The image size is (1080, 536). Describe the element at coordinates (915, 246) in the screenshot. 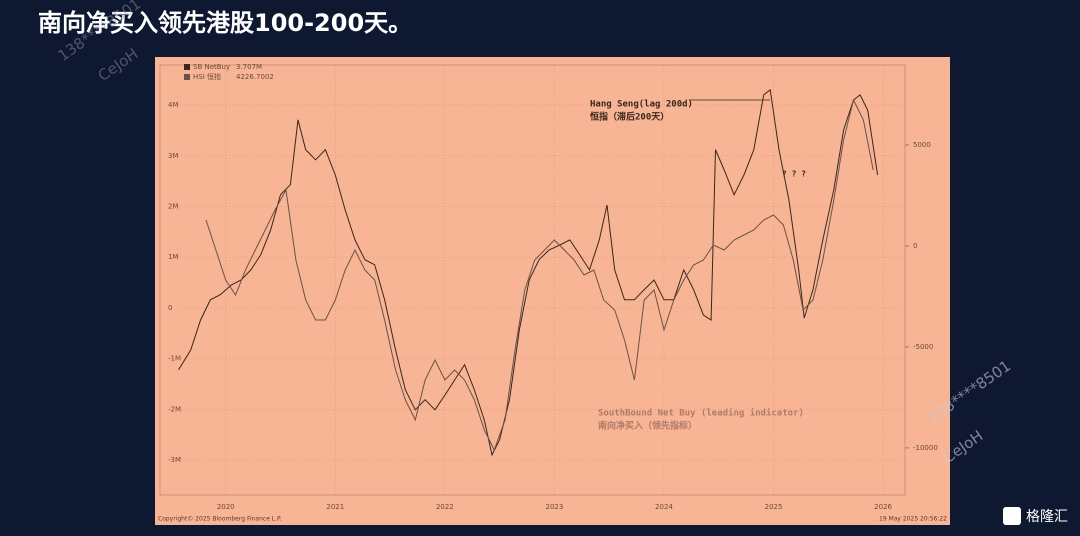

I see `y2-tick-label: 0` at that location.